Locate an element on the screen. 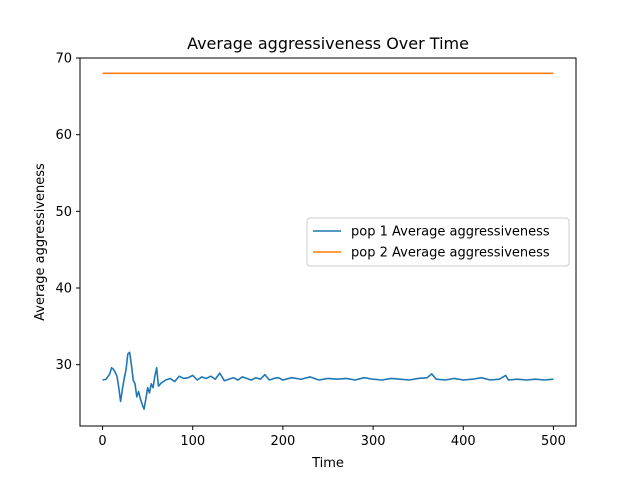 The width and height of the screenshot is (640, 480). x-tick-label: 0 is located at coordinates (102, 441).